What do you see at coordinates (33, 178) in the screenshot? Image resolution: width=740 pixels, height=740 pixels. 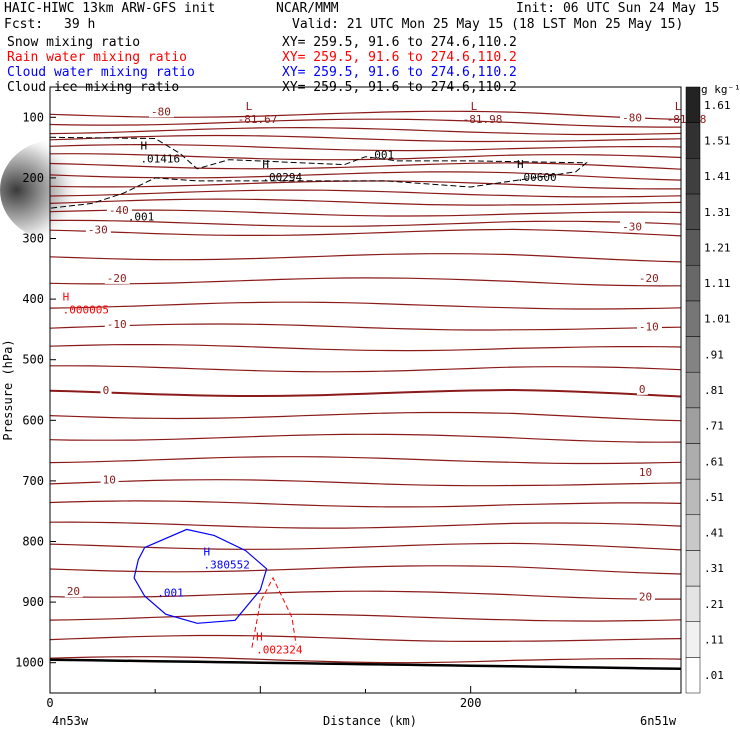 I see `y-tick-label: 200` at bounding box center [33, 178].